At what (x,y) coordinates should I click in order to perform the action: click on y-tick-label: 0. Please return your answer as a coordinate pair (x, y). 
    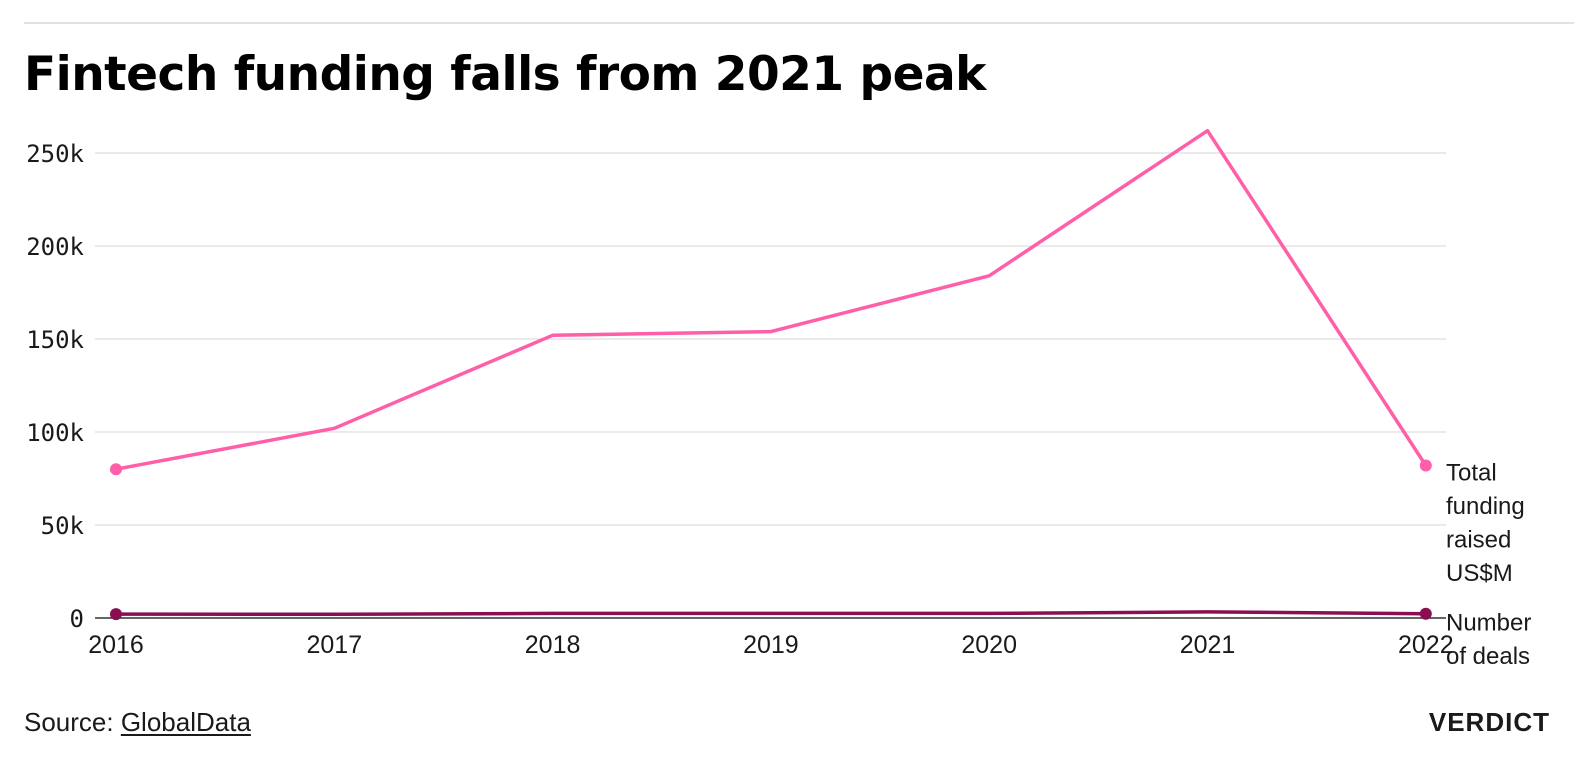
    Looking at the image, I should click on (77, 619).